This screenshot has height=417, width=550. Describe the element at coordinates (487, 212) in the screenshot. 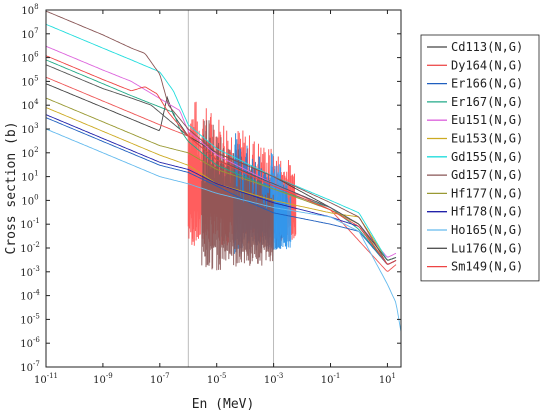

I see `legend-label-9: Hf178(N,G)` at that location.